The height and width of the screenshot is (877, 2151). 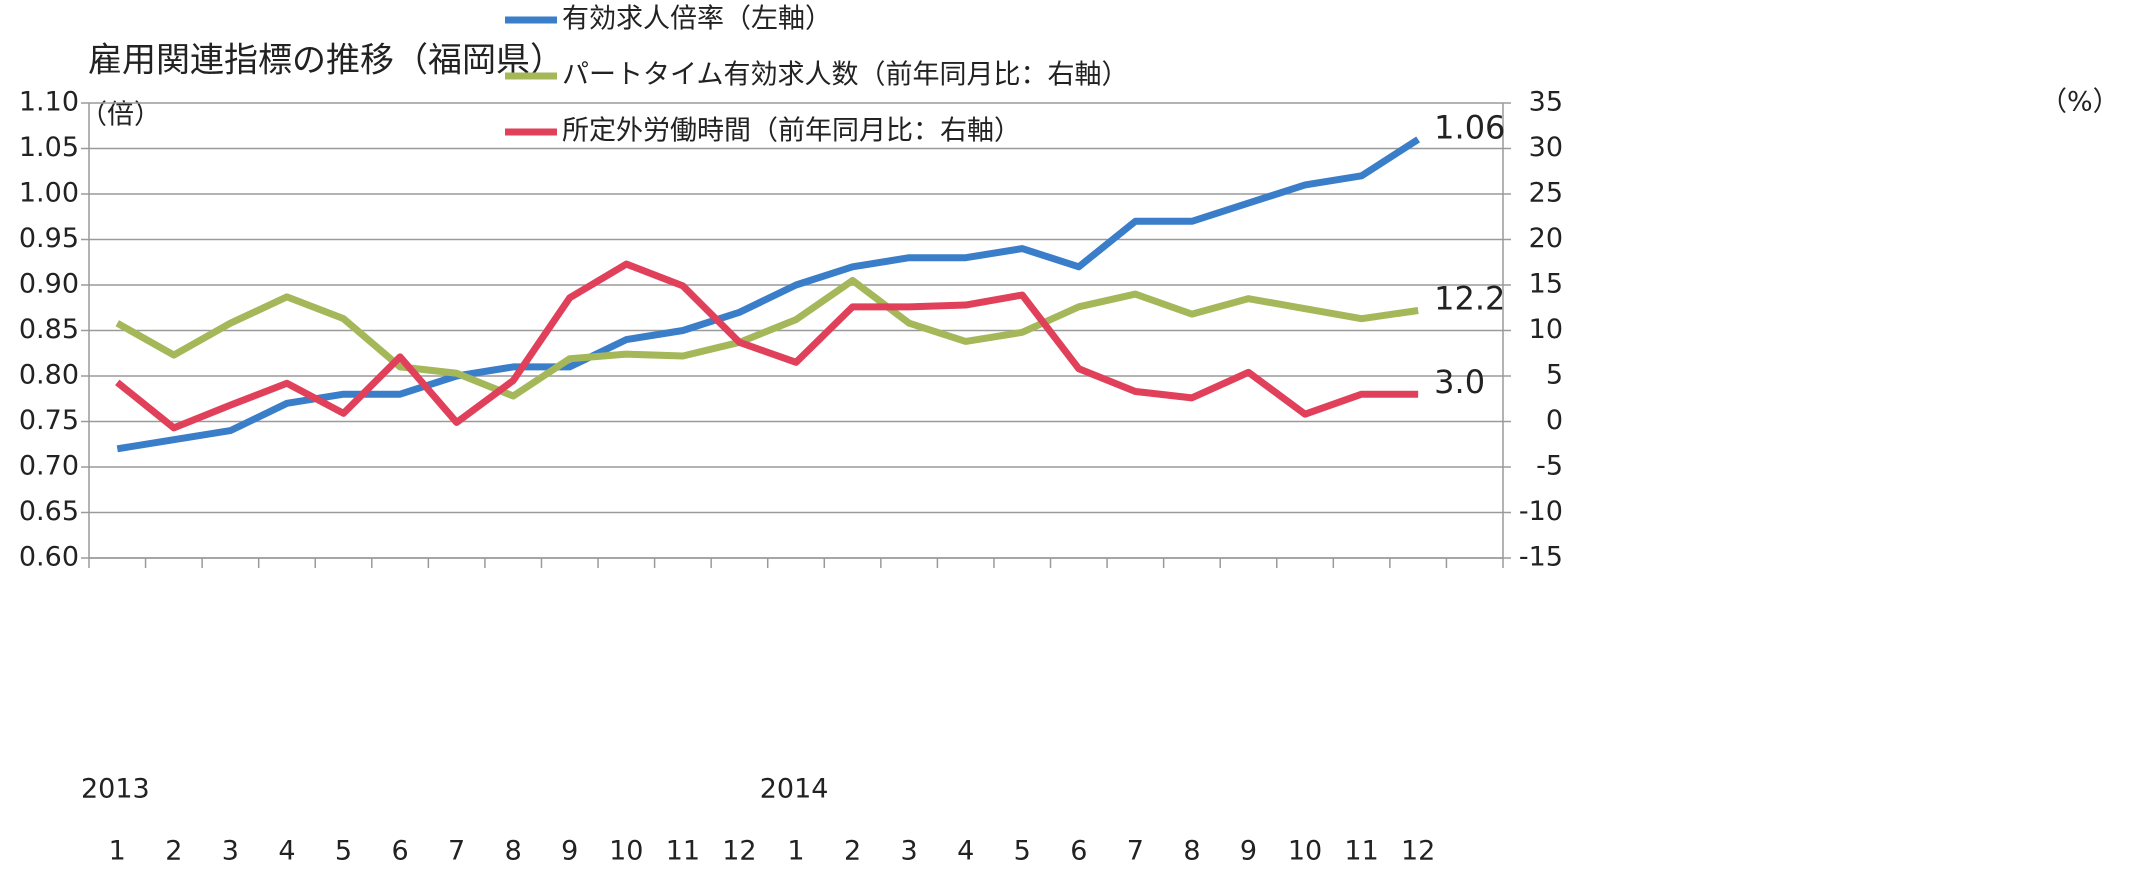 I want to click on data-label: 3.0, so click(x=1459, y=382).